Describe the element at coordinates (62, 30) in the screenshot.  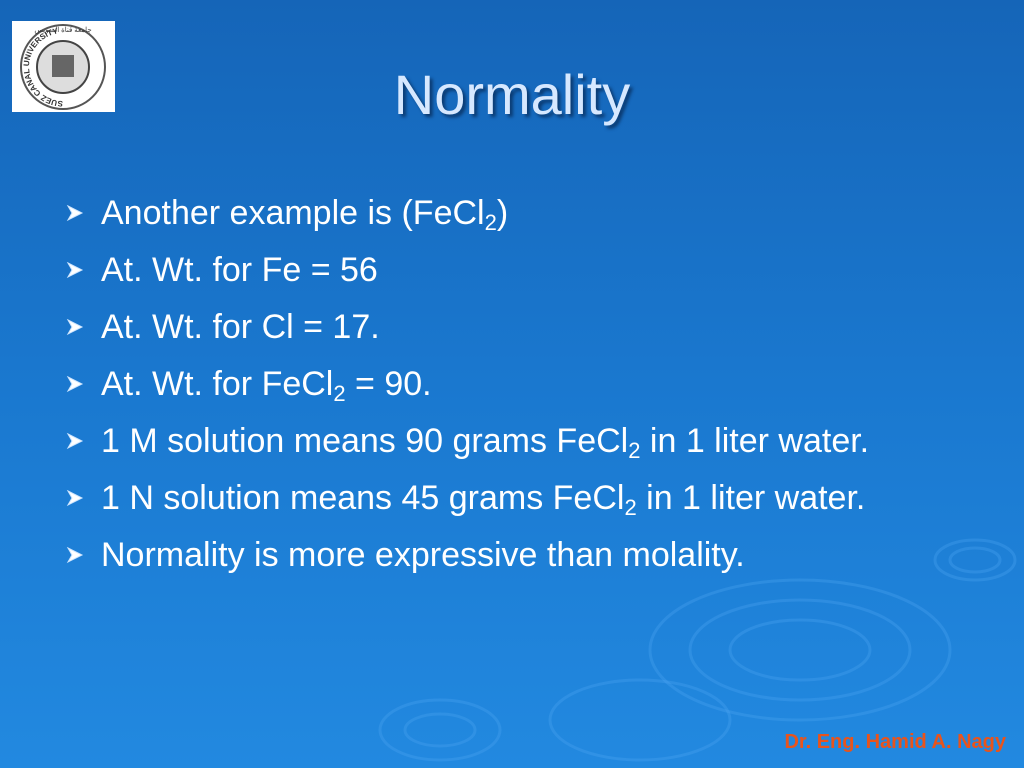
I see `logo-arabic: جامعة قناة السويس` at that location.